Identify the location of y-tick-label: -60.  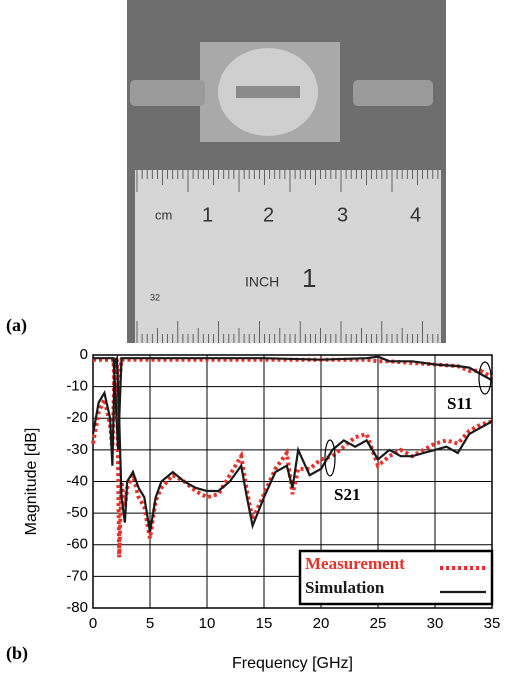
(77, 544).